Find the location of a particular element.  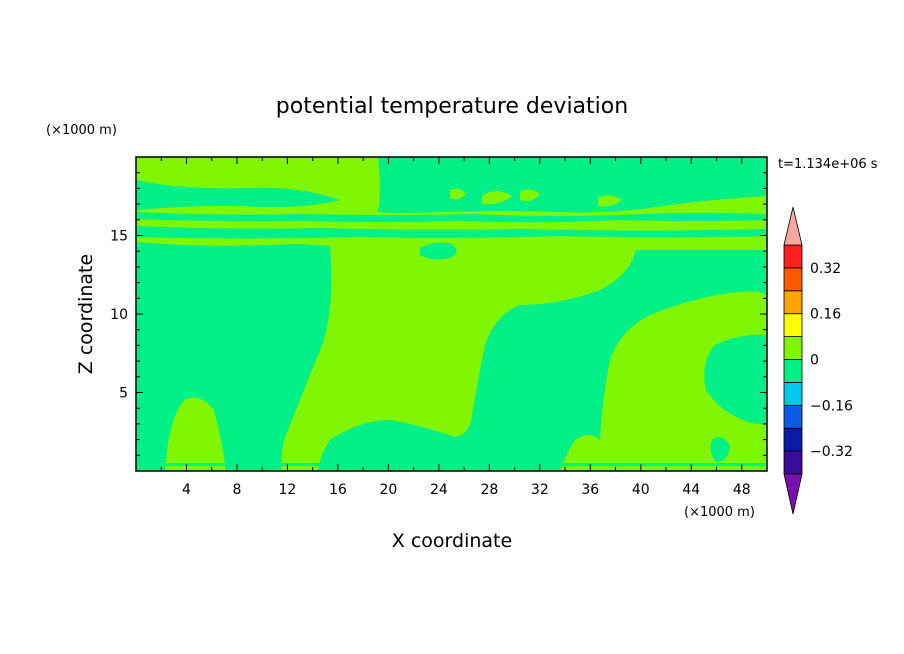

x-axis-label: X coordinate is located at coordinates (452, 541).